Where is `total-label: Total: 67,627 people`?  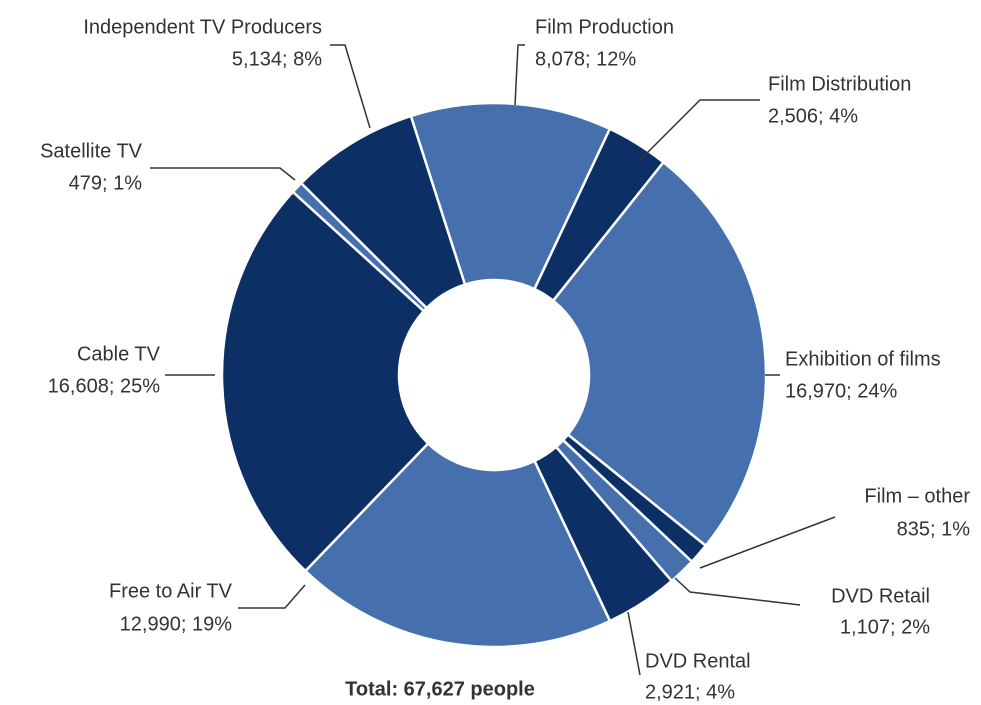 total-label: Total: 67,627 people is located at coordinates (440, 689).